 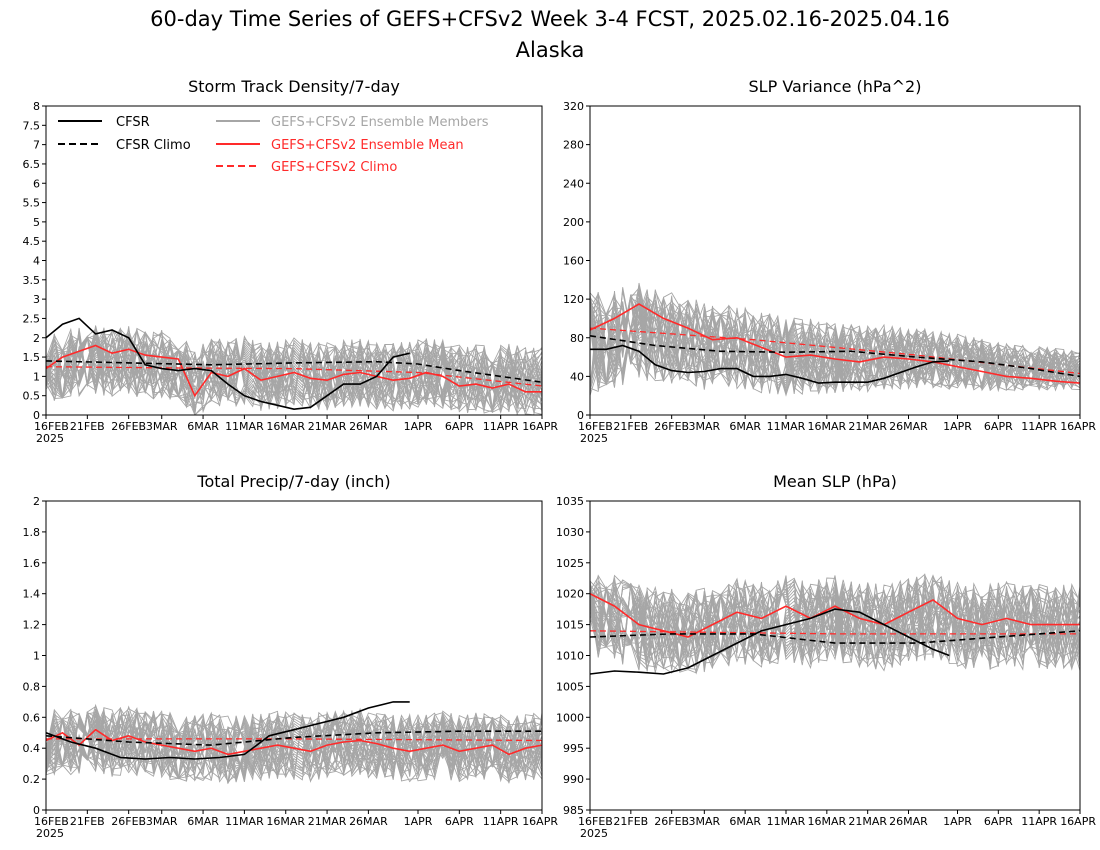 I want to click on y-tick-label: 995, so click(x=573, y=748).